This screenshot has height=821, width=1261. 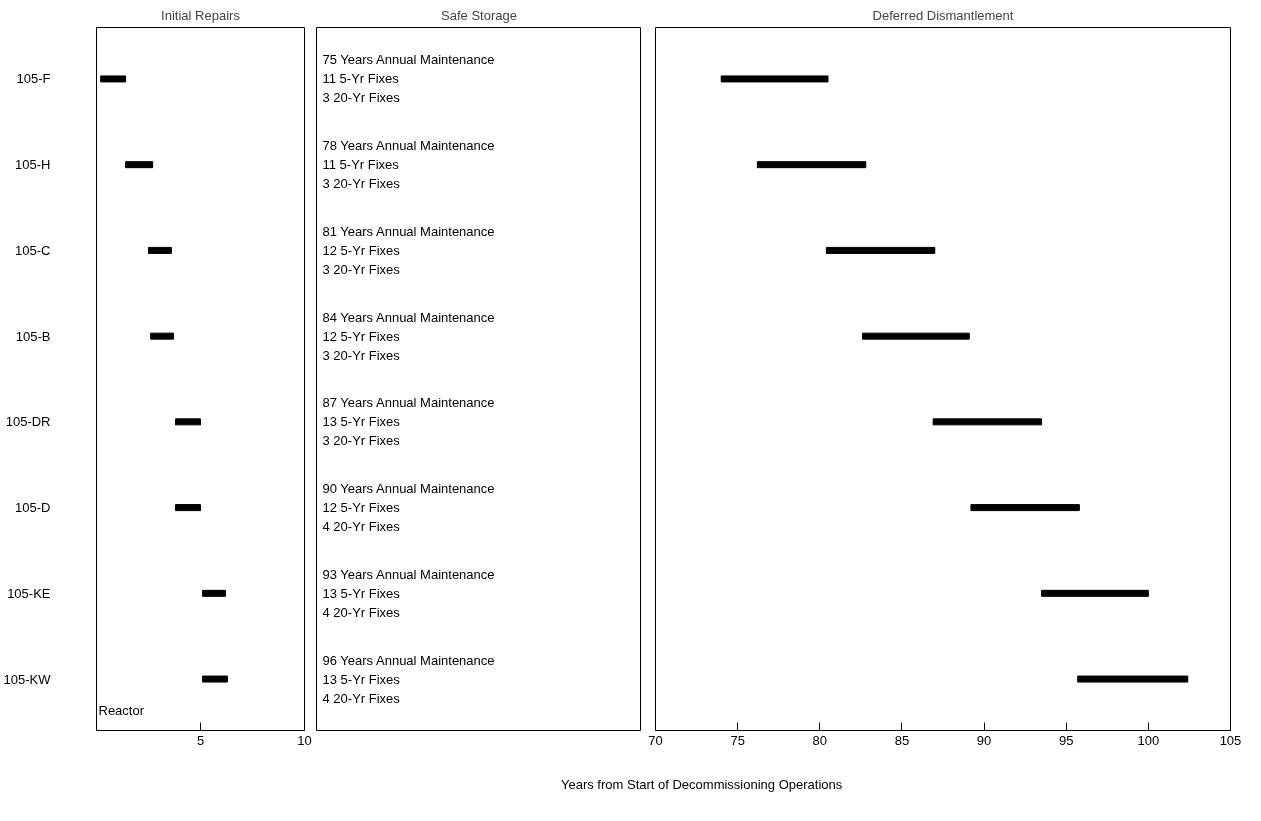 I want to click on x-tick-label: 100, so click(x=1148, y=740).